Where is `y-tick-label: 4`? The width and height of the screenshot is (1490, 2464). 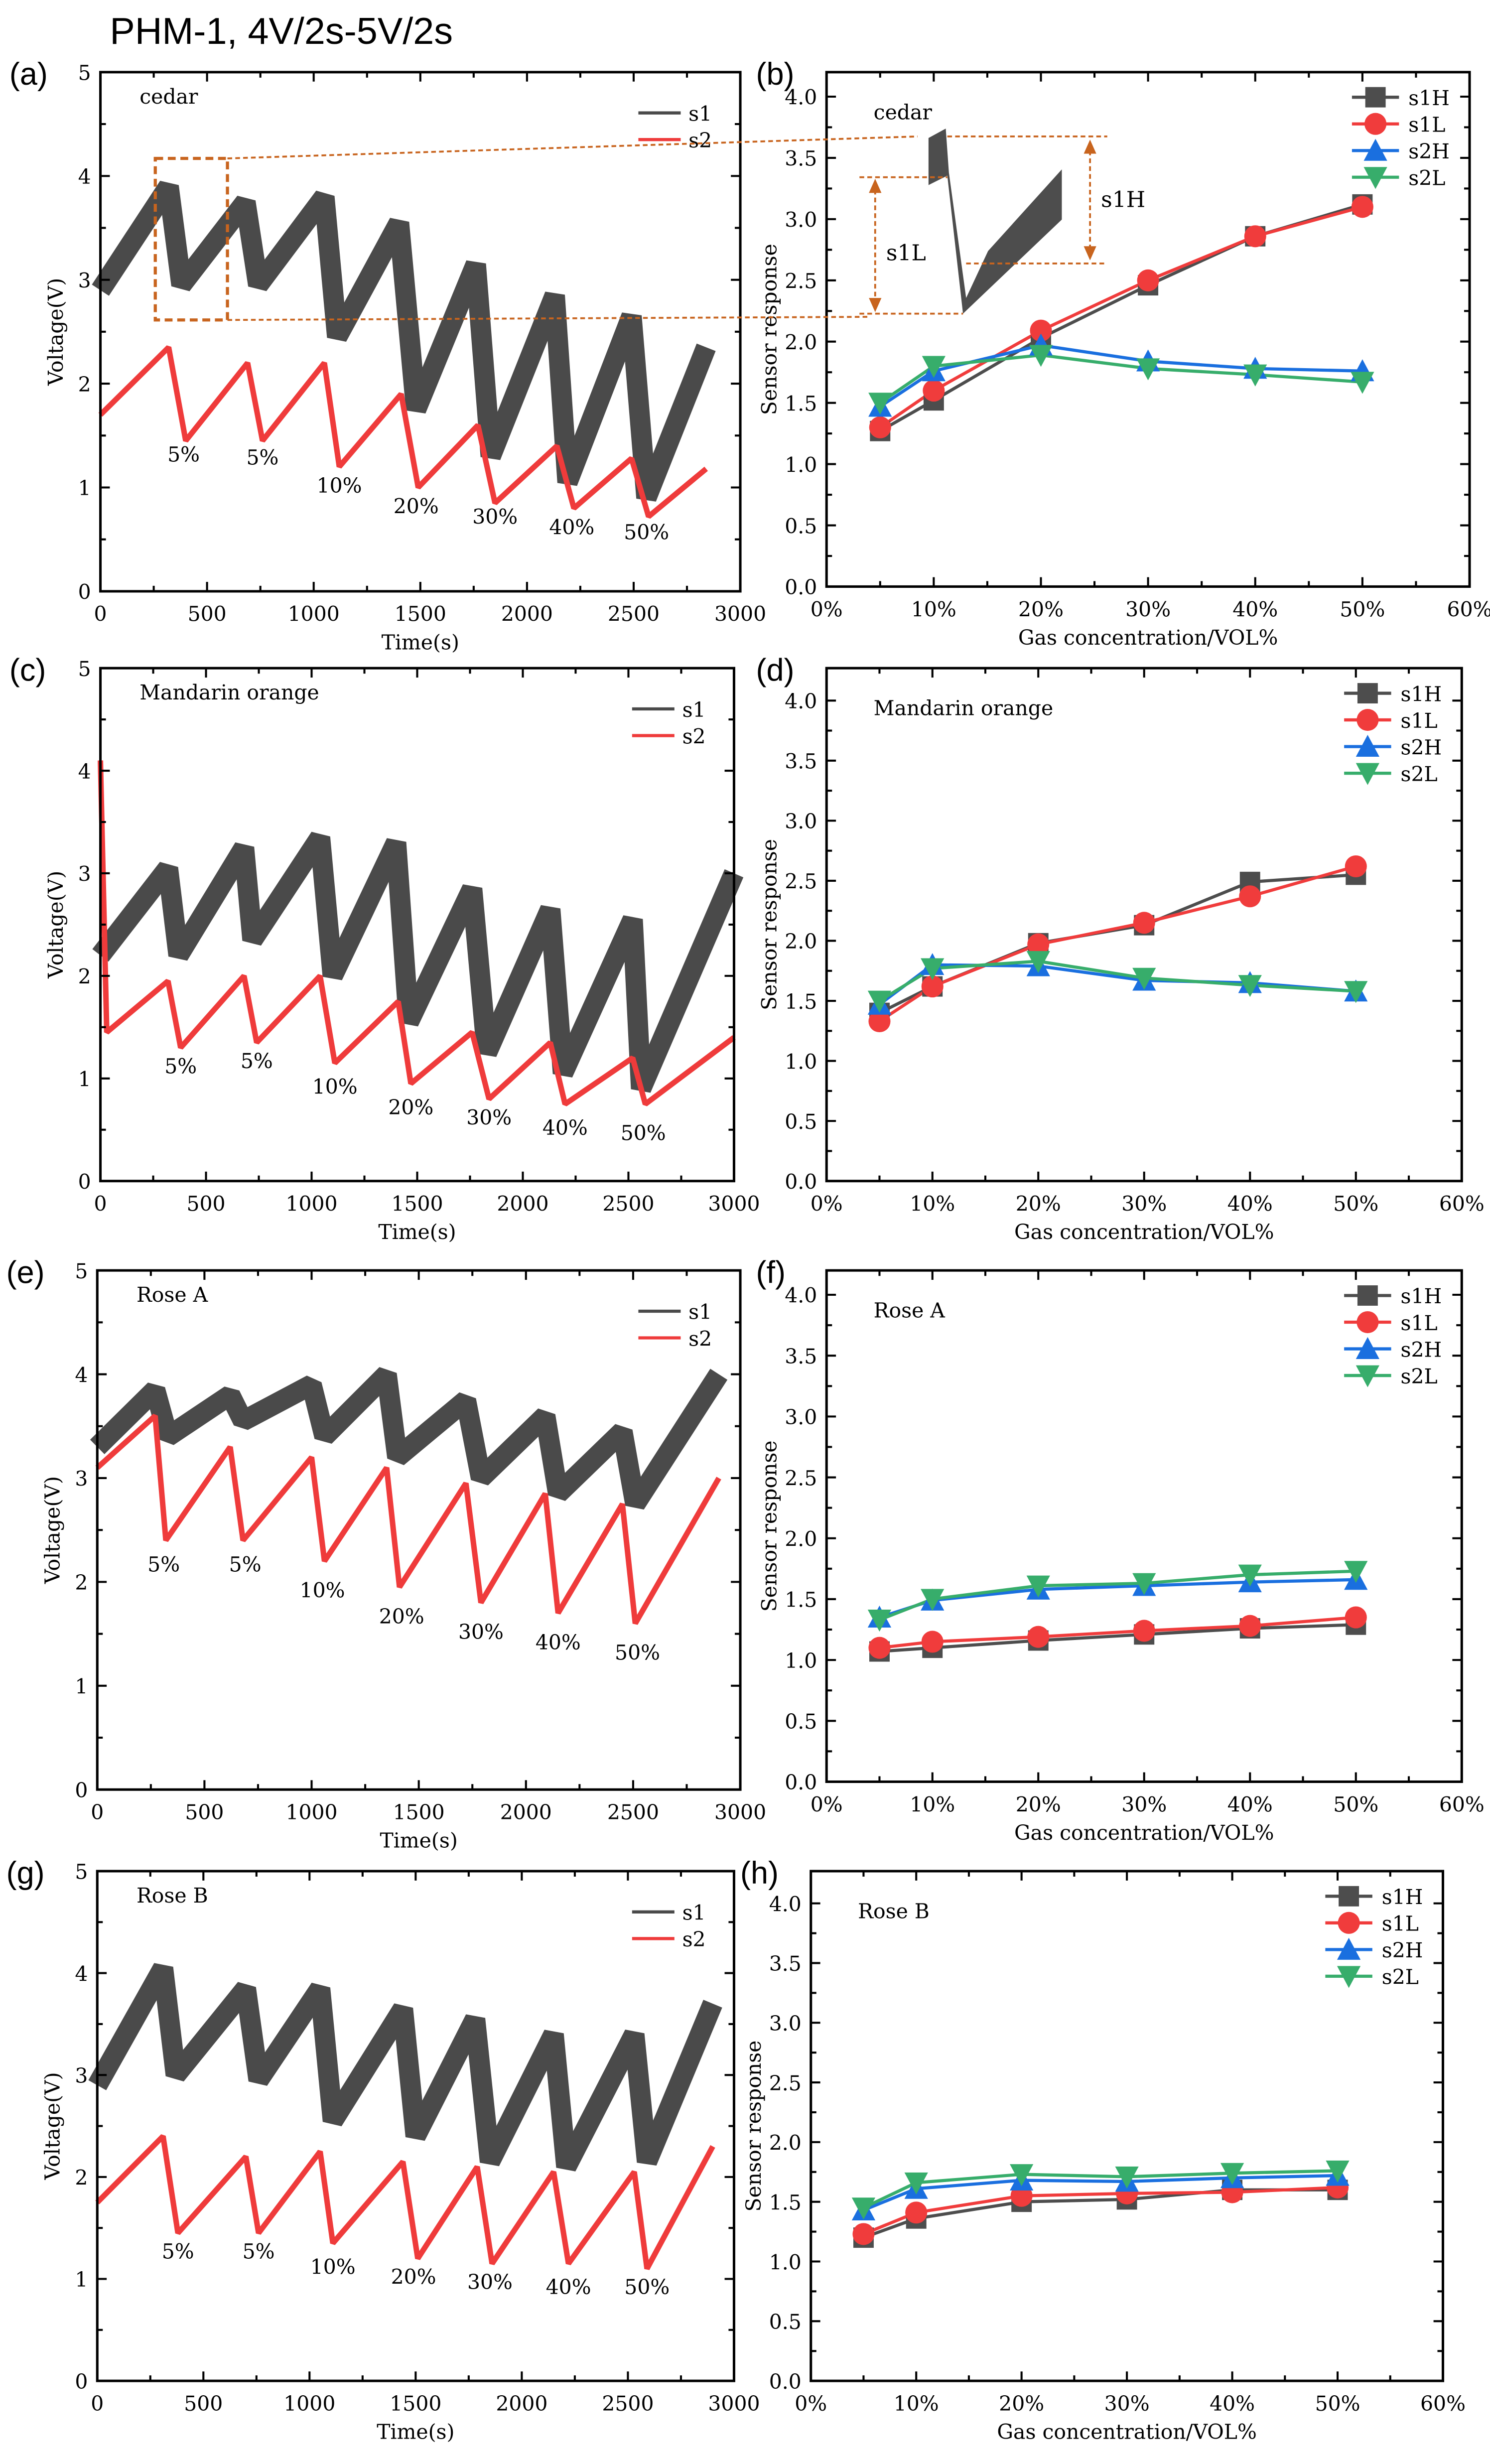
y-tick-label: 4 is located at coordinates (85, 772).